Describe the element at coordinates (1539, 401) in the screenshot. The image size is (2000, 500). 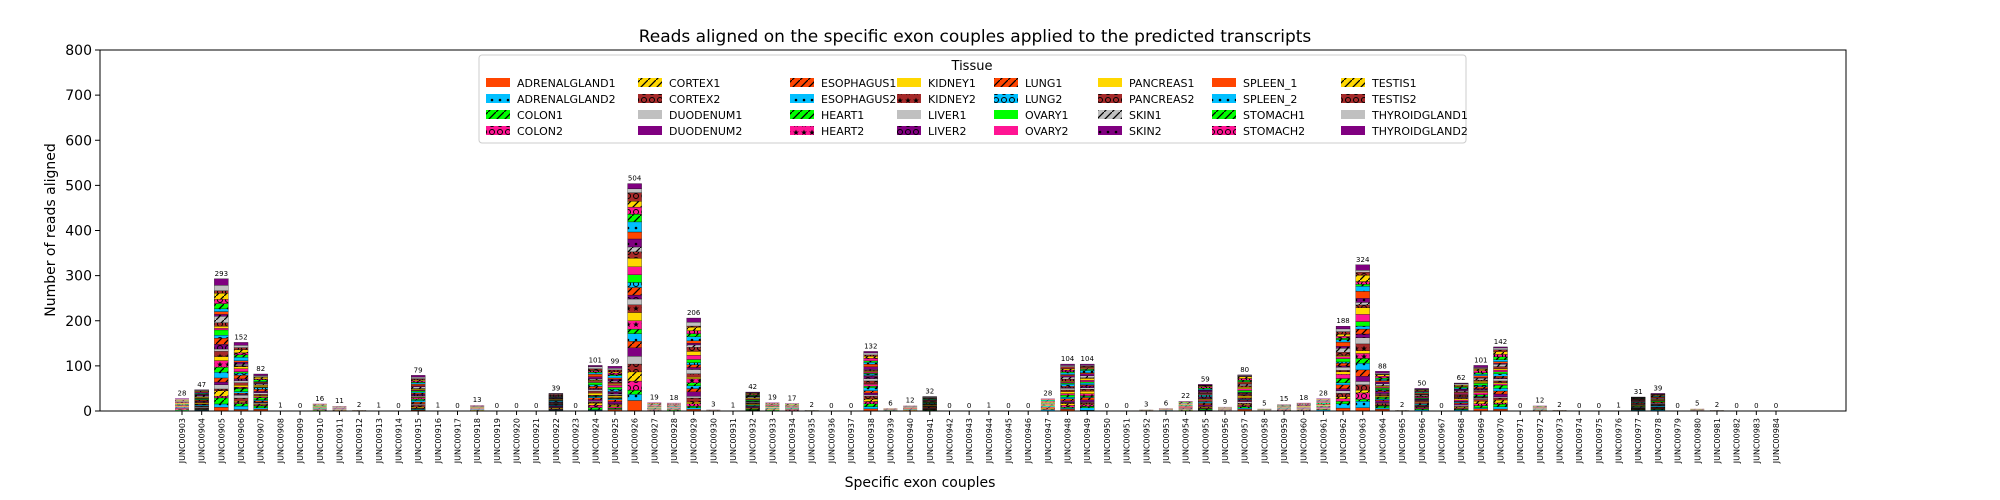
I see `data-label: 12` at that location.